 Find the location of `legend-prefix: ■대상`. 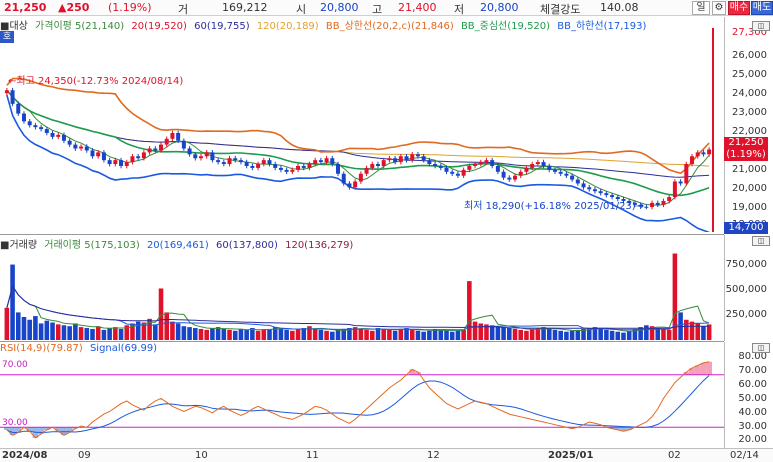

legend-prefix: ■대상 is located at coordinates (14, 26).